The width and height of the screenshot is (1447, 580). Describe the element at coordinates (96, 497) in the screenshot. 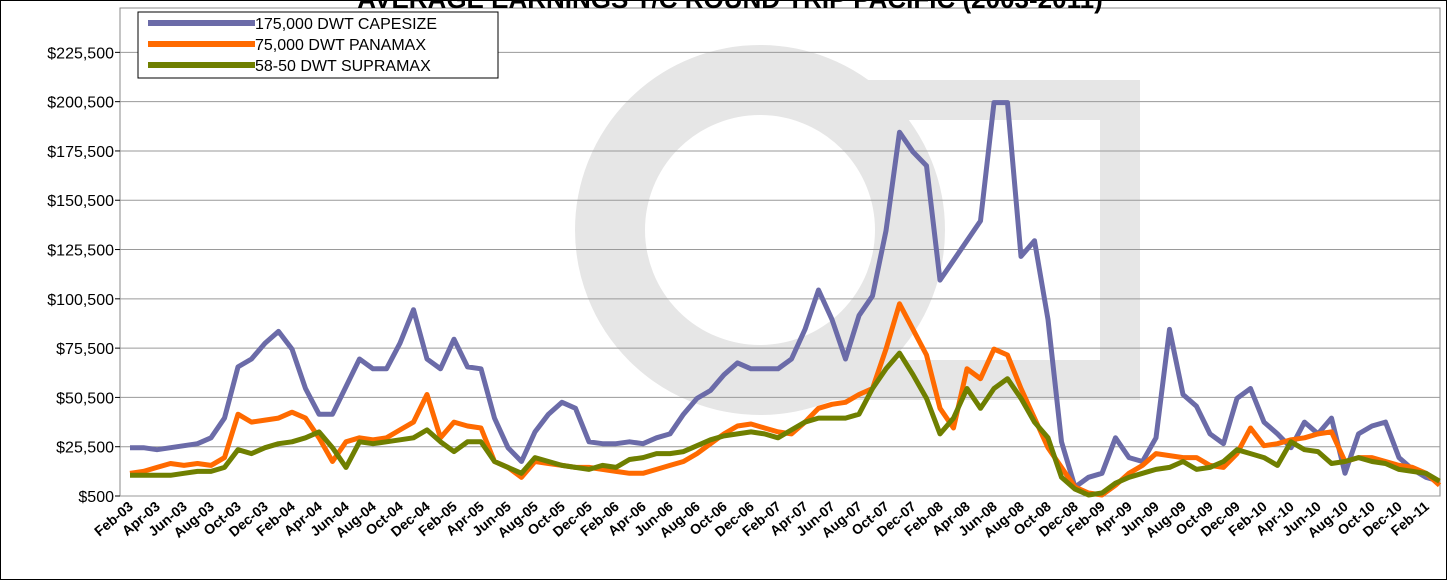

I see `y-tick-label: $500` at that location.